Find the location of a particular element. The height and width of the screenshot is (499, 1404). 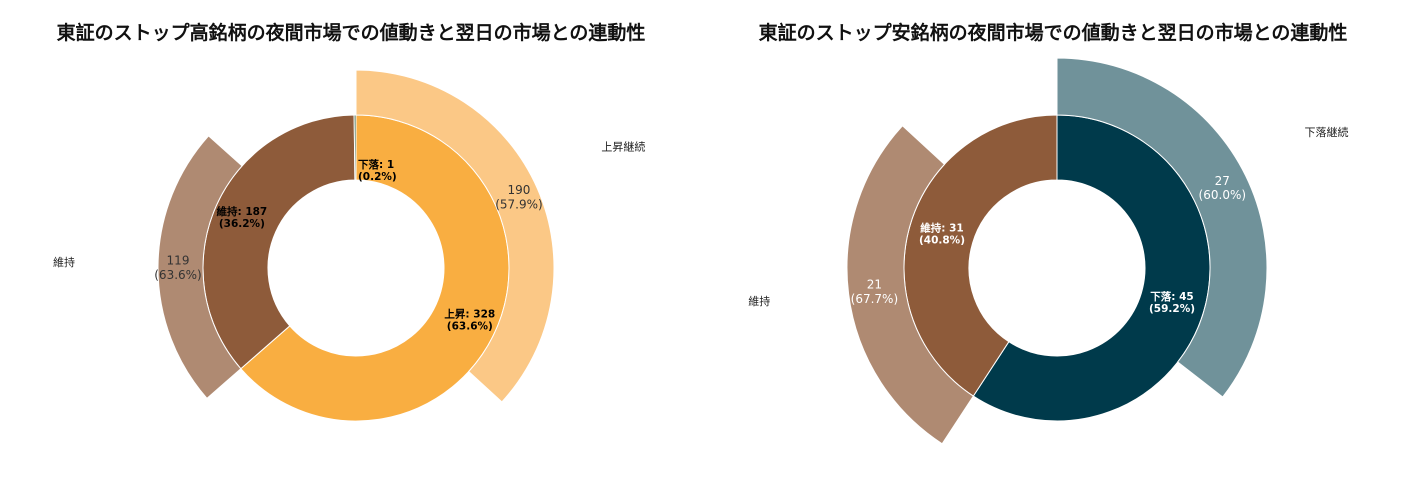

inner-label-1: 維持: 31 (40.8%) is located at coordinates (942, 234).